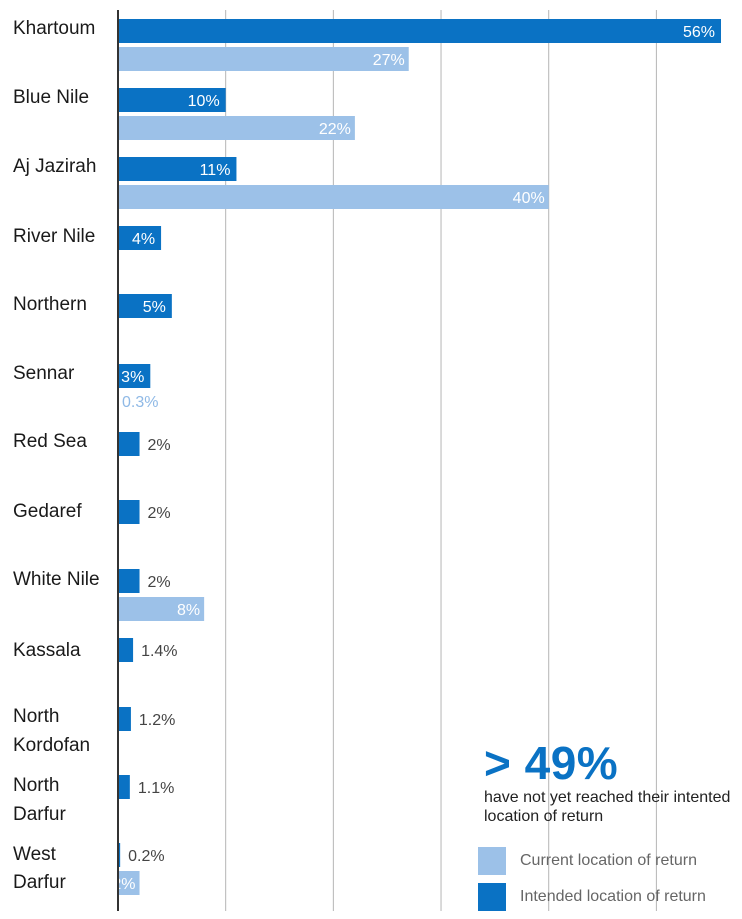 The image size is (742, 919). Describe the element at coordinates (529, 198) in the screenshot. I see `data-label-current: 40%` at that location.